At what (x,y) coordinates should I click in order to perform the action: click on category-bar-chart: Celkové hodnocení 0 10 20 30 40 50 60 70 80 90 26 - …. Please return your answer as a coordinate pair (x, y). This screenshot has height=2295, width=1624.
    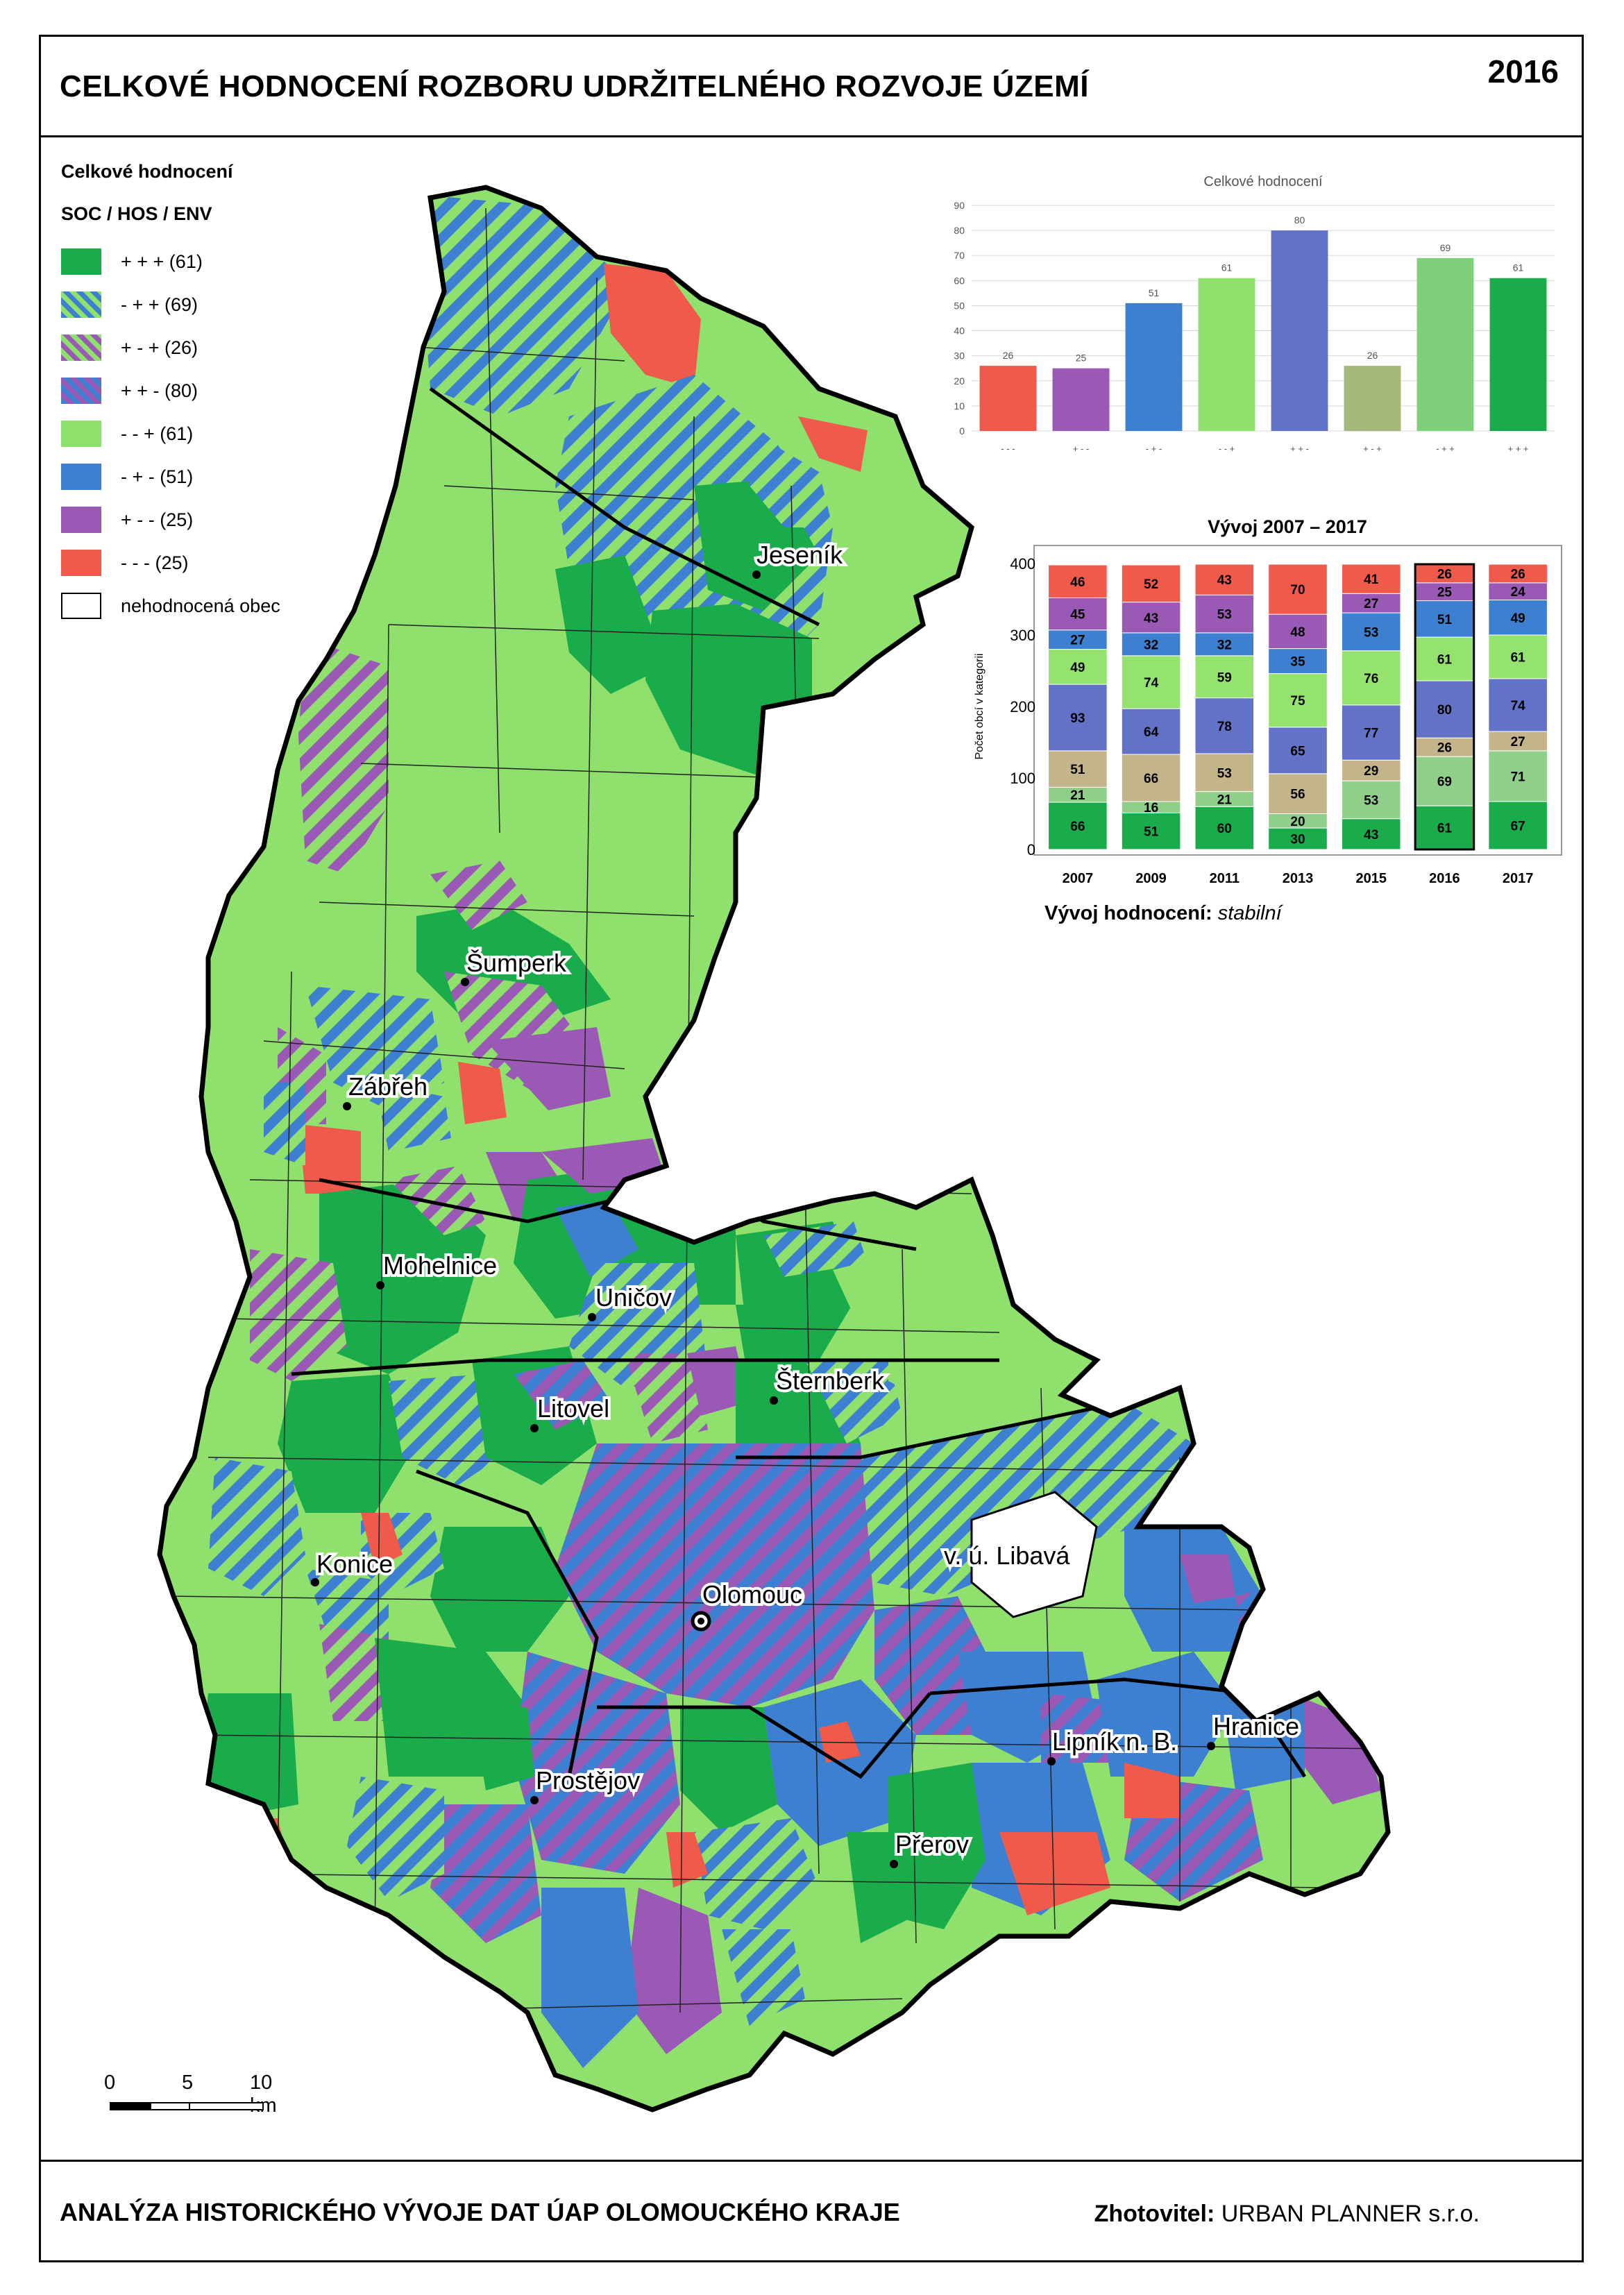
    Looking at the image, I should click on (1249, 317).